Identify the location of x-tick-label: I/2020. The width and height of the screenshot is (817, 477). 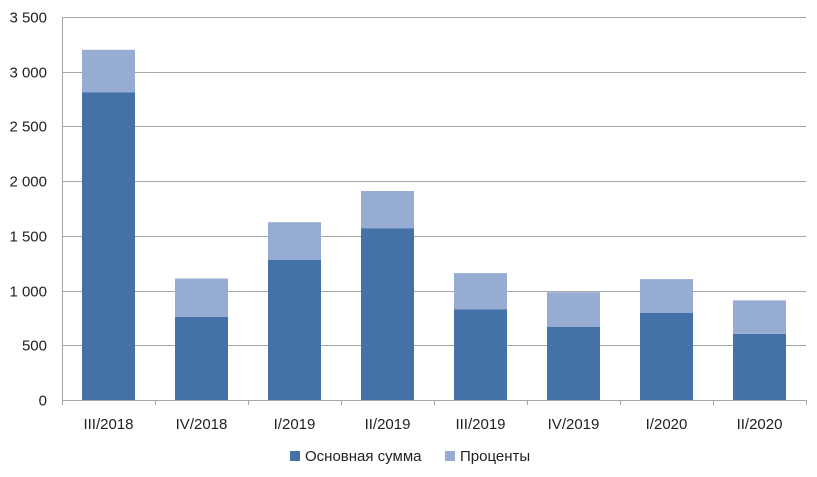
(667, 424).